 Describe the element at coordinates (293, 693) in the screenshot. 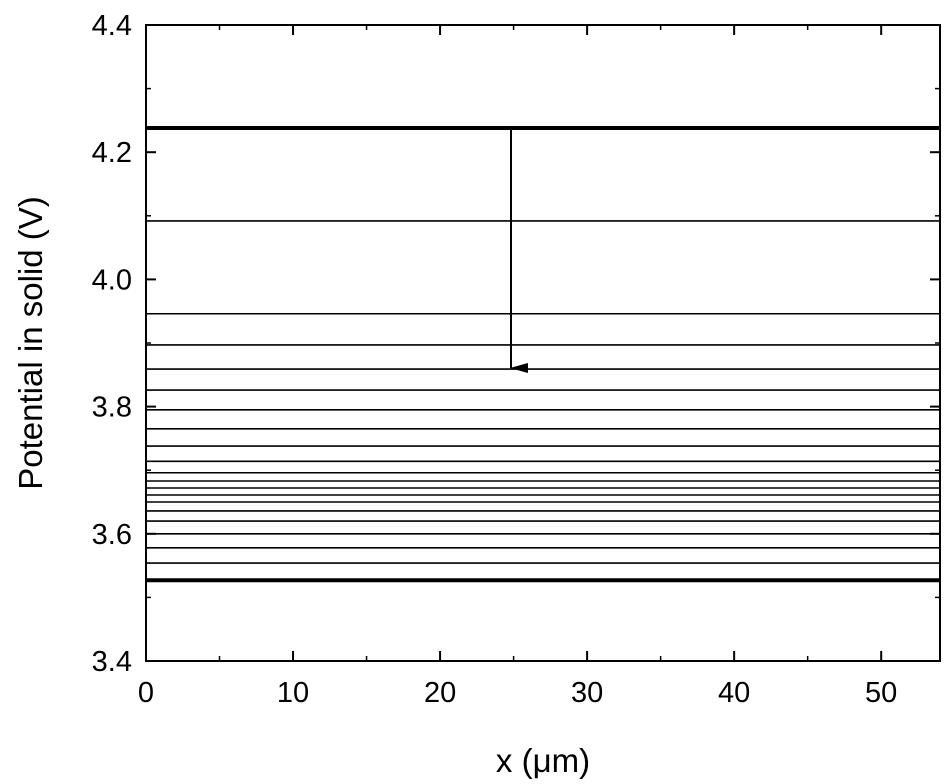

I see `x-tick-label: 10` at that location.